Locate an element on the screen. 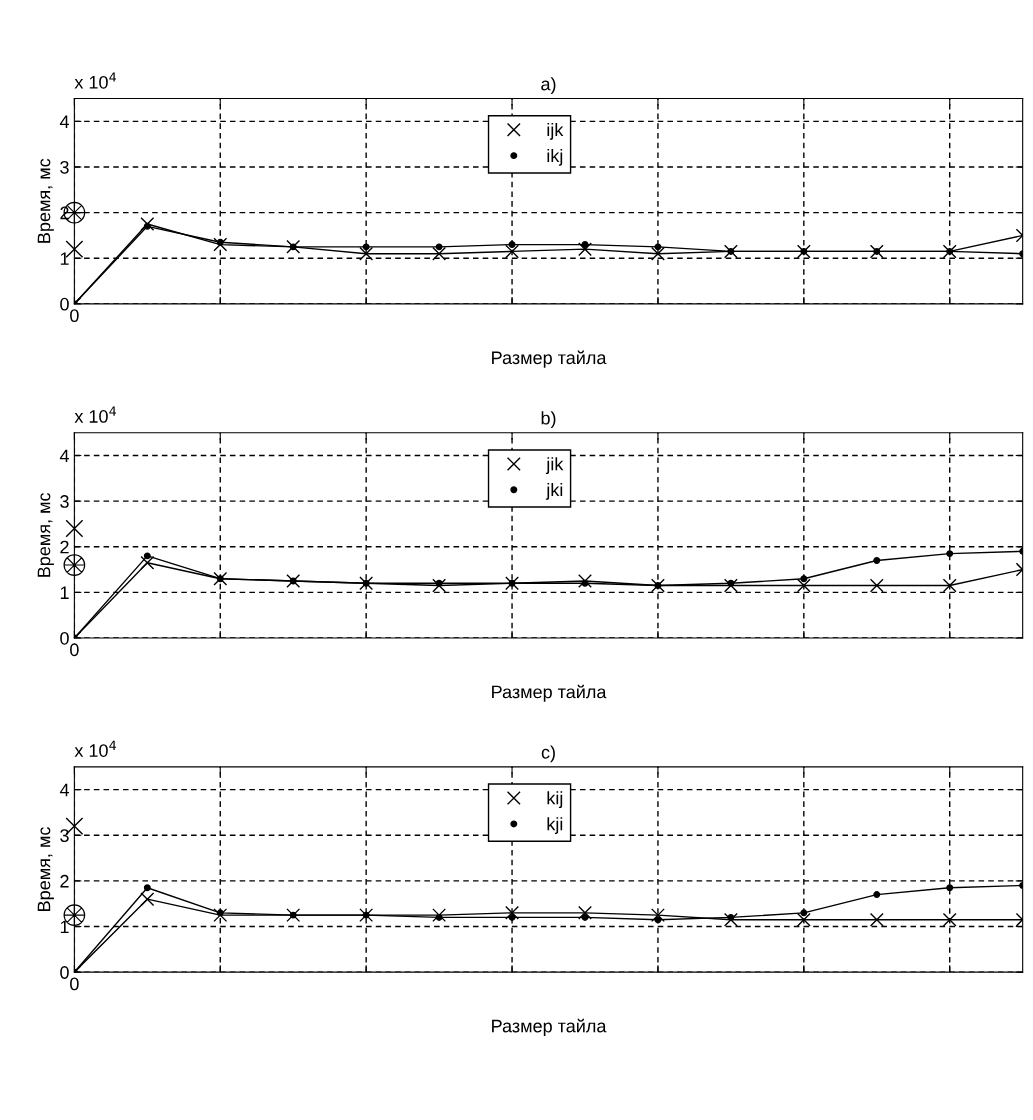 The height and width of the screenshot is (1120, 1033). chart-title: a) is located at coordinates (548, 85).